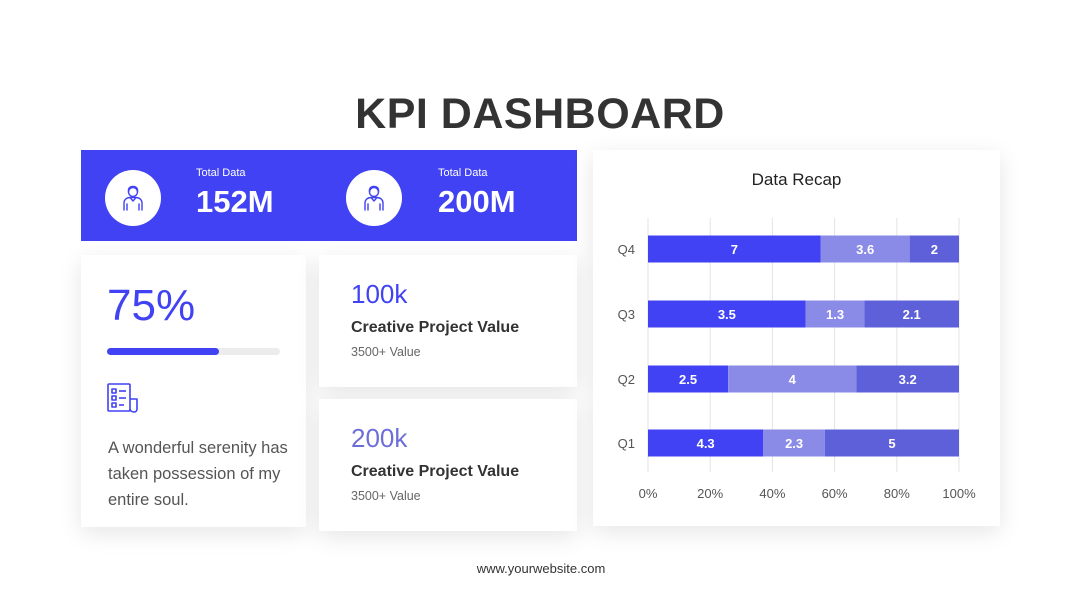 The image size is (1080, 608). I want to click on value-card-1: 100k Creative Project Value 3500+ Value, so click(448, 321).